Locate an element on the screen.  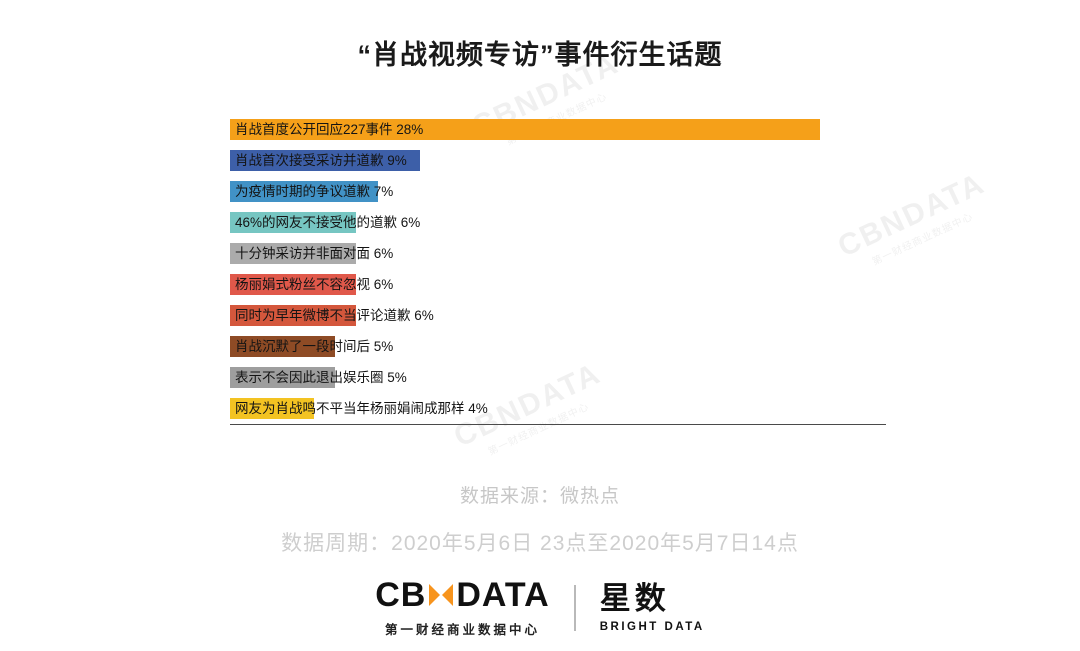
cbndata-logo: CB DATA 第一财经商业数据中心 is located at coordinates (462, 608).